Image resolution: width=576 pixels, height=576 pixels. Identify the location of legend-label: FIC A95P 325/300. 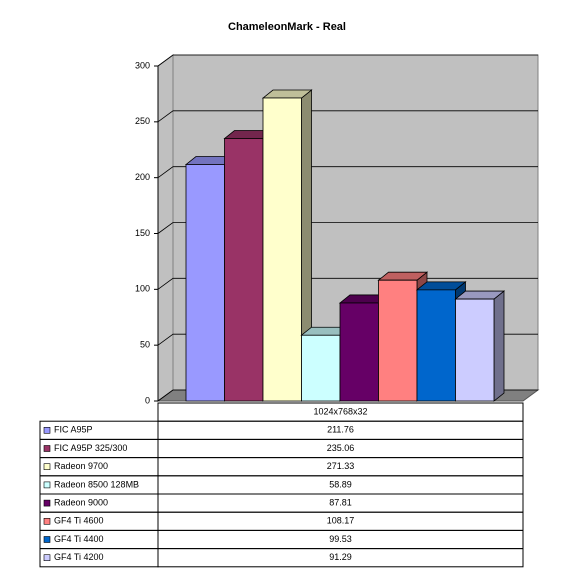
(90, 448).